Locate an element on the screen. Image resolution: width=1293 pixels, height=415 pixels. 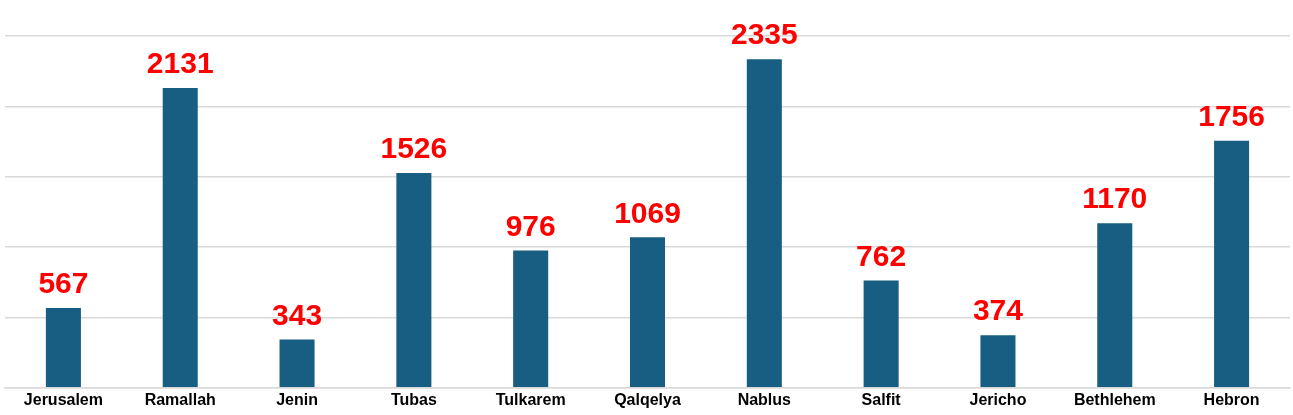
data-label: 374 is located at coordinates (998, 310).